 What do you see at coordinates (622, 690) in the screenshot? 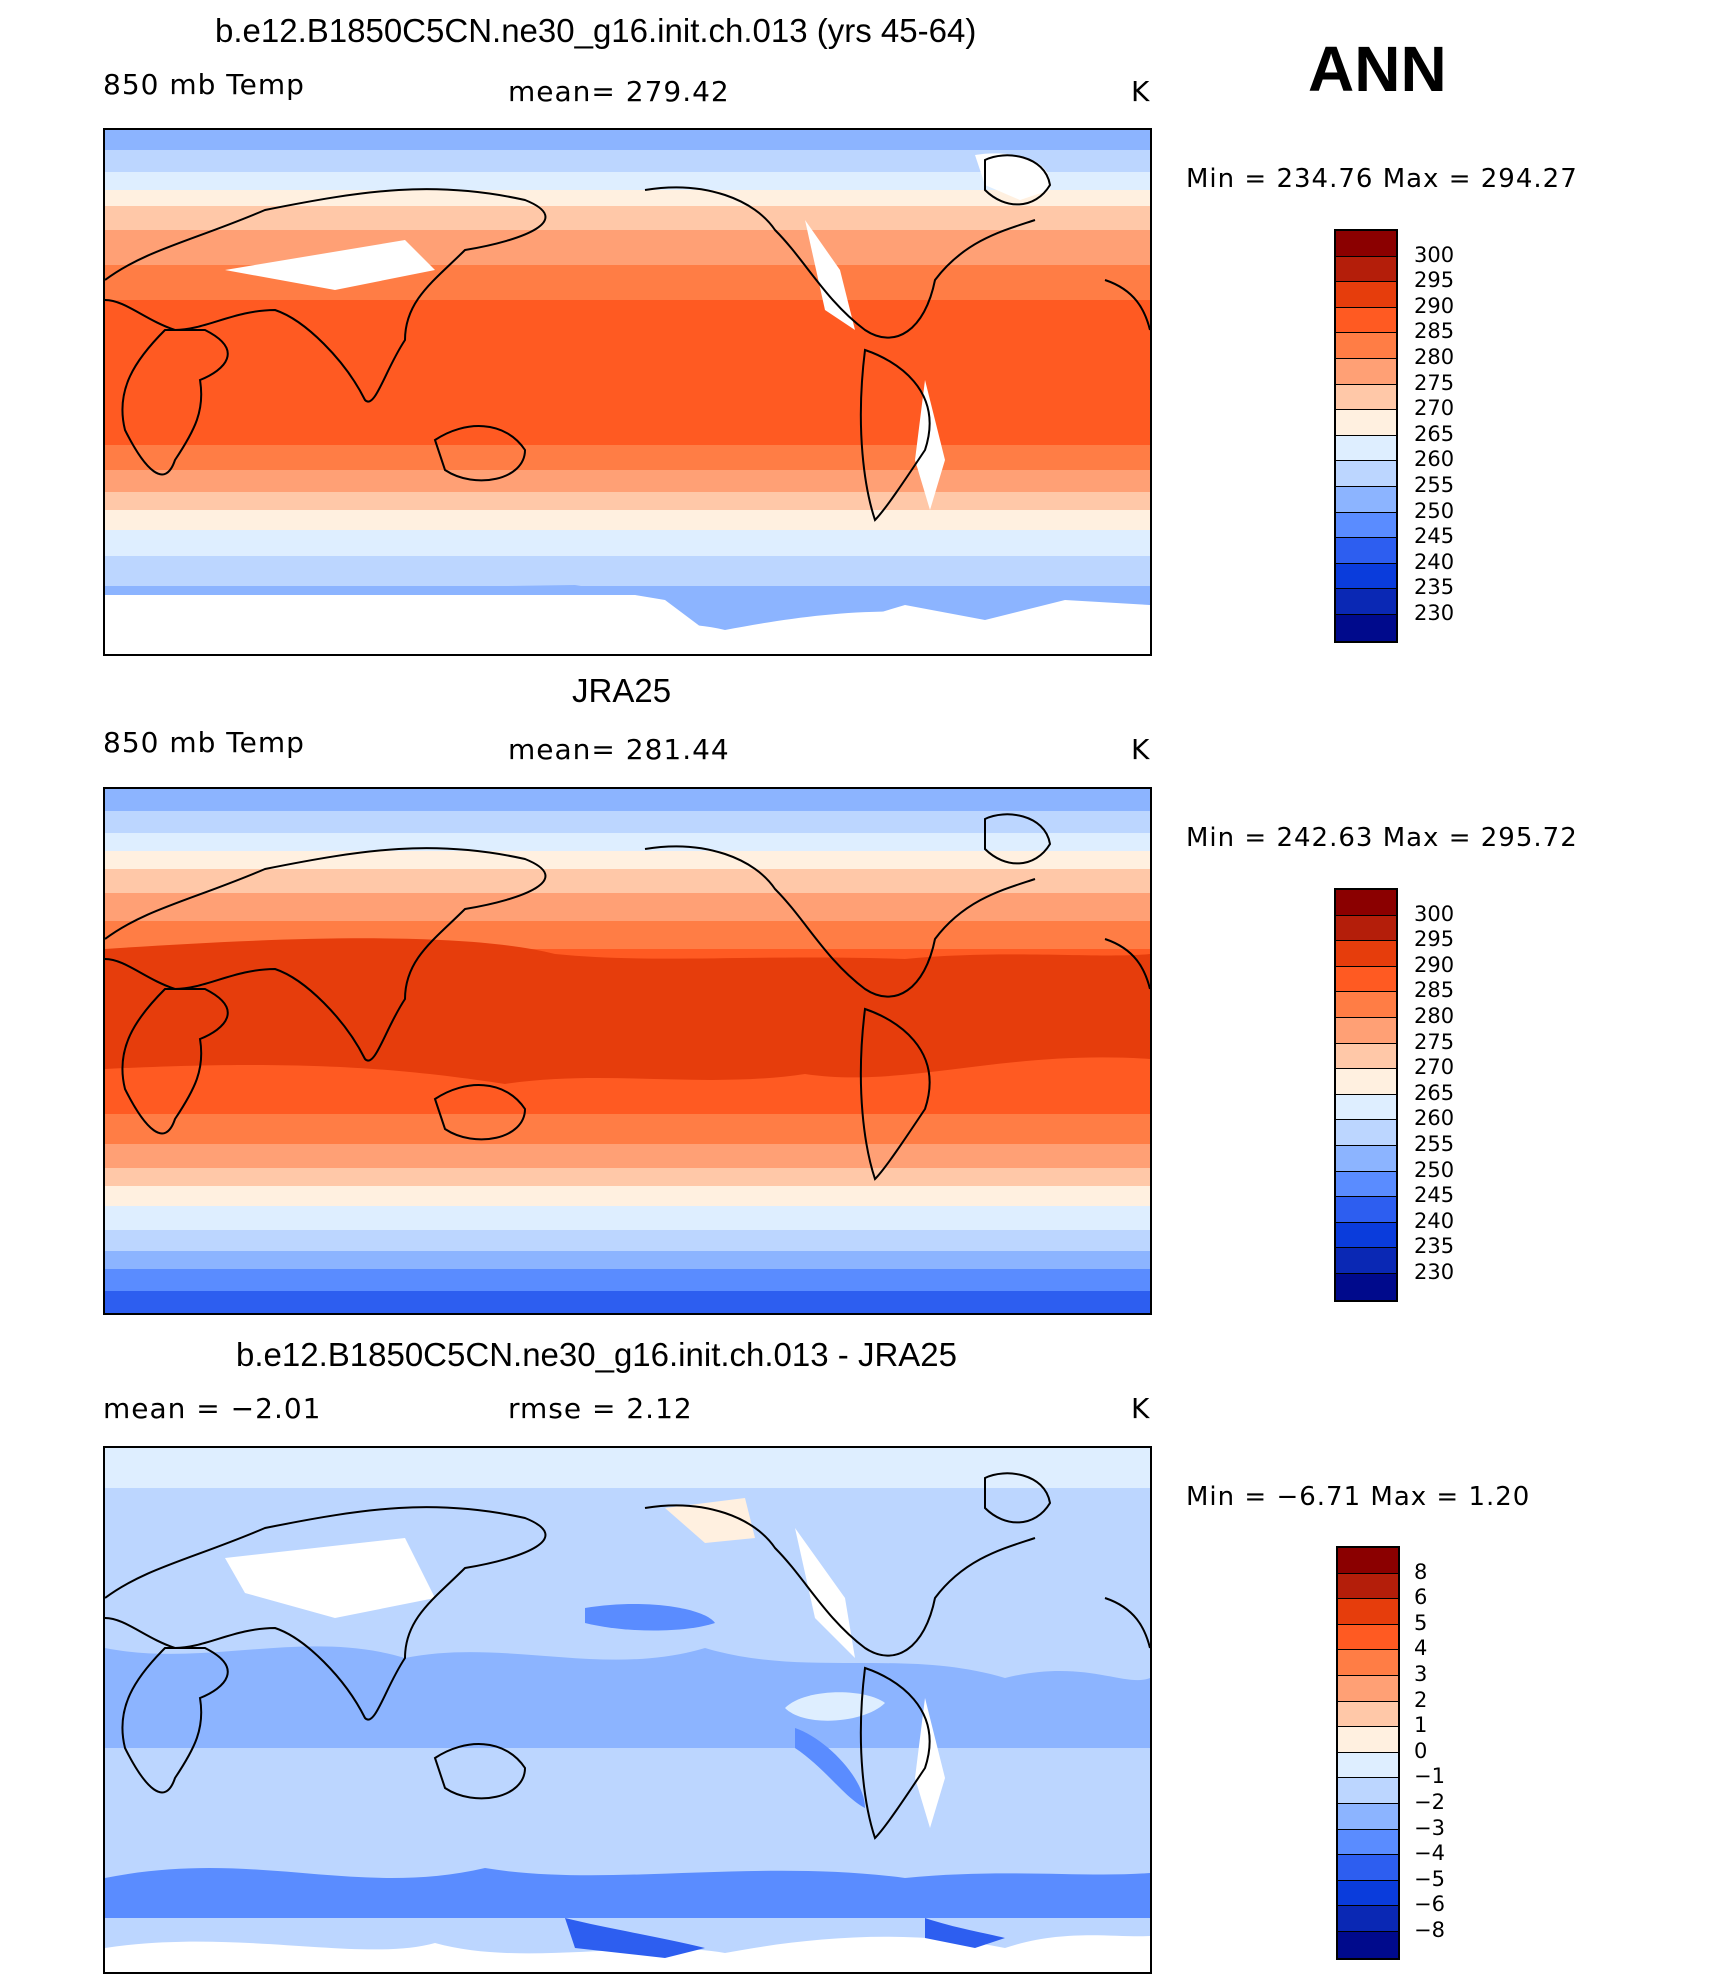
I see `panel-2-title: JRA25` at bounding box center [622, 690].